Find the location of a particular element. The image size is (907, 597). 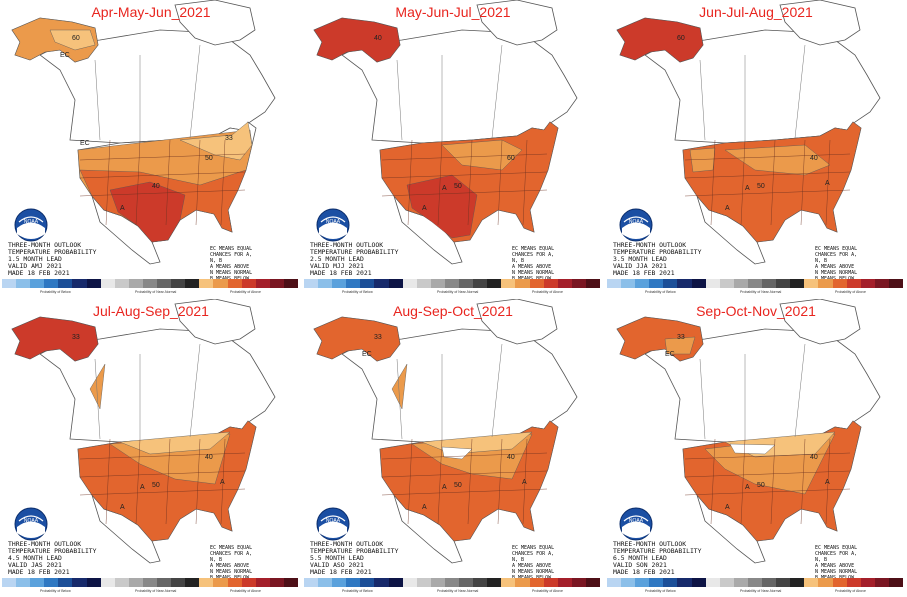

legend-line: A MEANS ABOVE is located at coordinates (230, 566).